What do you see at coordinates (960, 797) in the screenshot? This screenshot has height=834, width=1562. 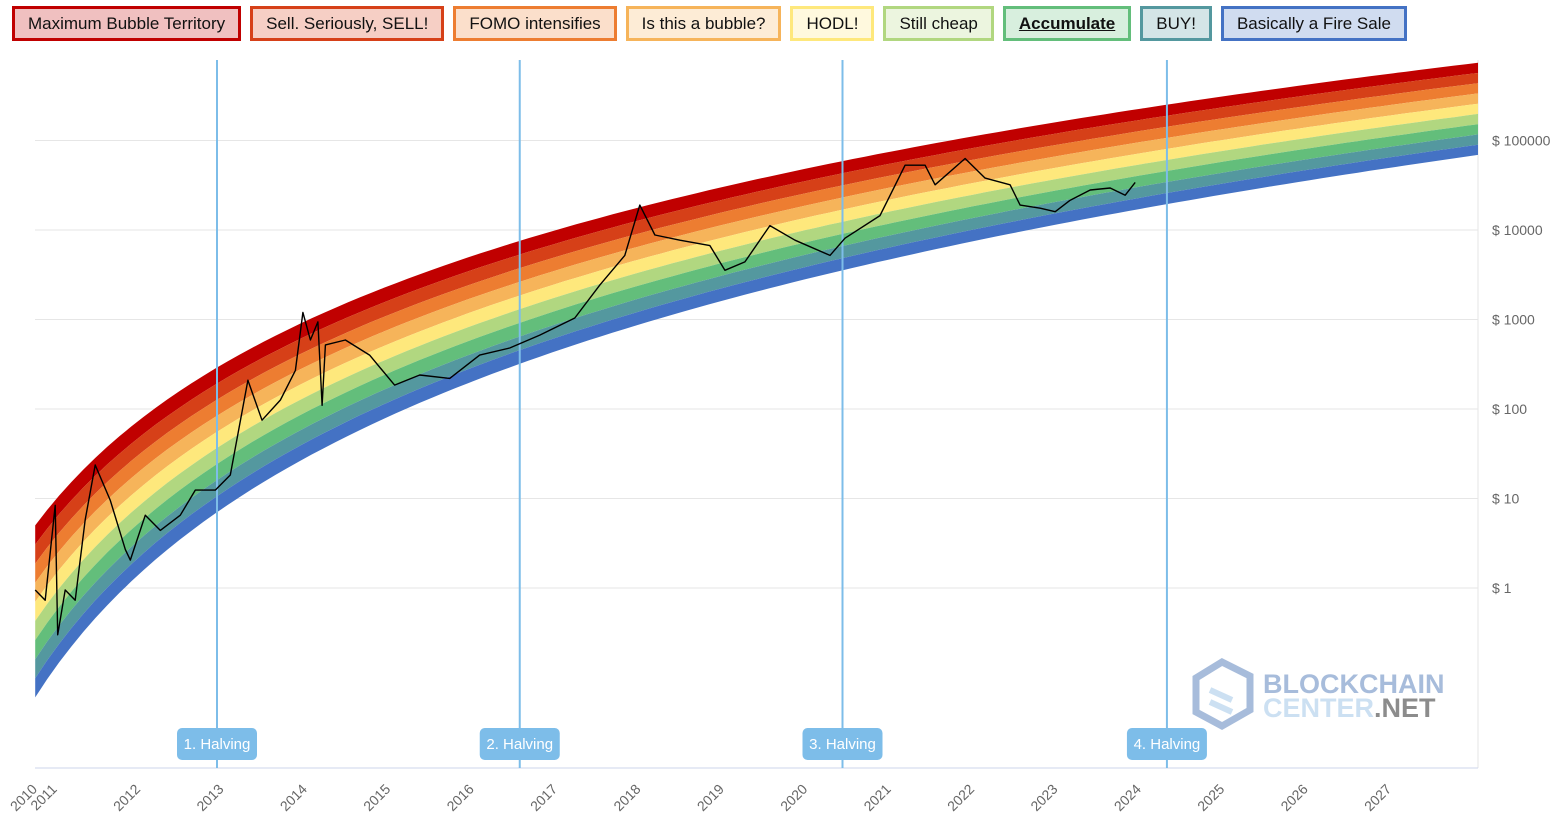 I see `x-tick-label: 2022` at bounding box center [960, 797].